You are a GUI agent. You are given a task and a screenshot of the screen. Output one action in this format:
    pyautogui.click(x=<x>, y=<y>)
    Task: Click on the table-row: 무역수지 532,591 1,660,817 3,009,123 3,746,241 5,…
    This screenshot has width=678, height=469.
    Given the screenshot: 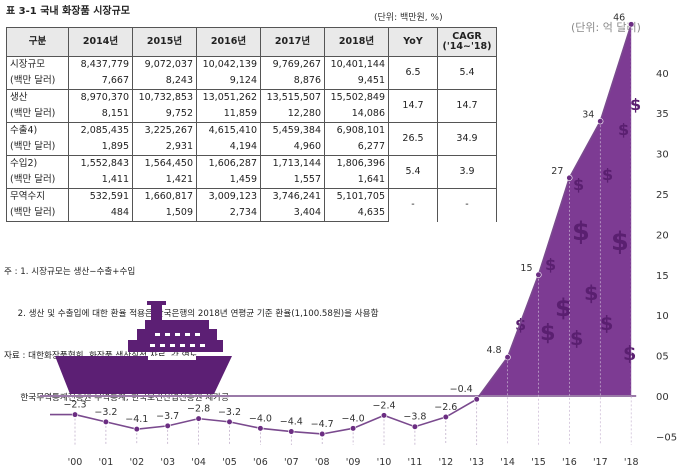 What is the action you would take?
    pyautogui.click(x=251, y=205)
    